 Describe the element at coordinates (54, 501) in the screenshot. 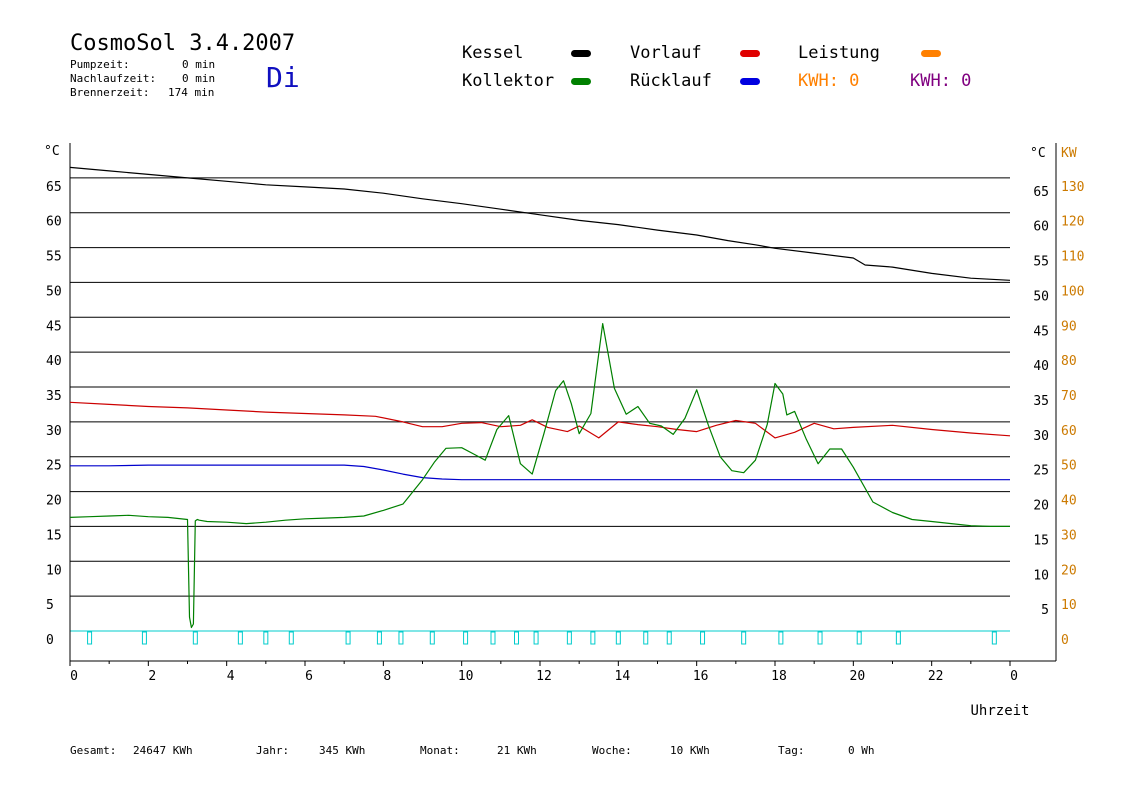

I see `y-tick-label-left: 20` at that location.